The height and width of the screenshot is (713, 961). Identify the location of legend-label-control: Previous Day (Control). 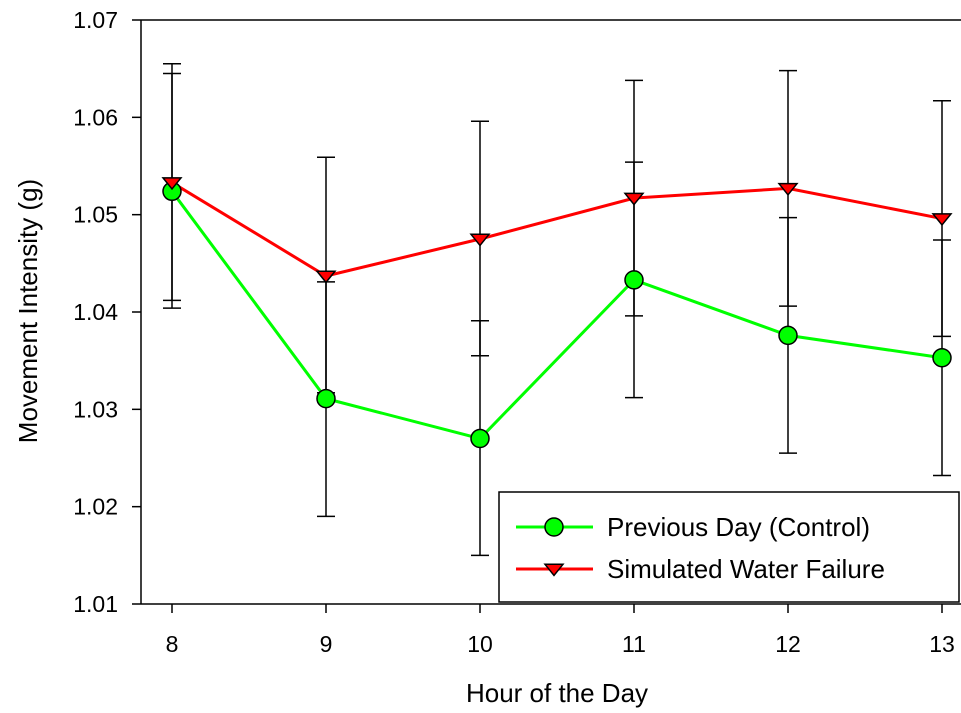
(738, 527).